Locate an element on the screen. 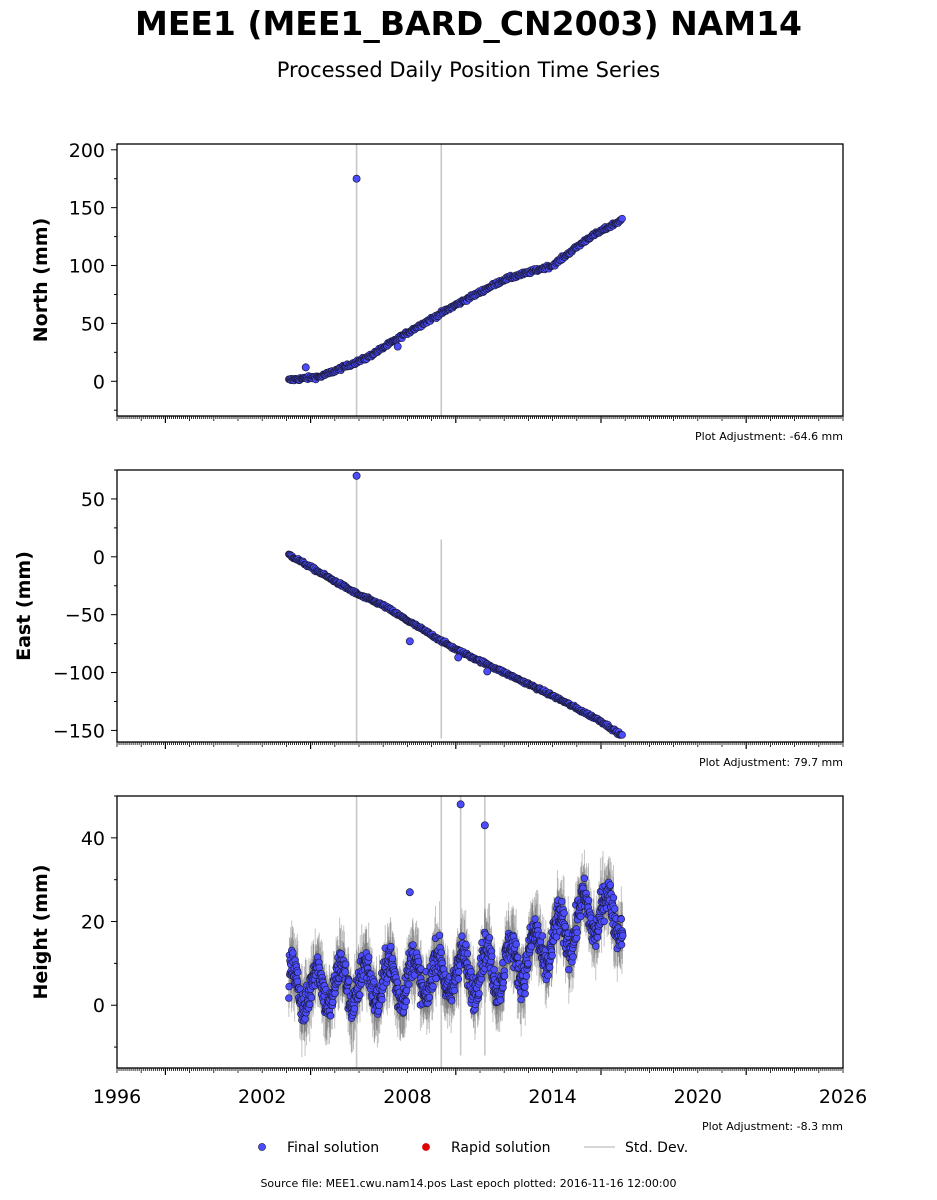 This screenshot has height=1200, width=937. y-tick-label: 200 is located at coordinates (87, 151).